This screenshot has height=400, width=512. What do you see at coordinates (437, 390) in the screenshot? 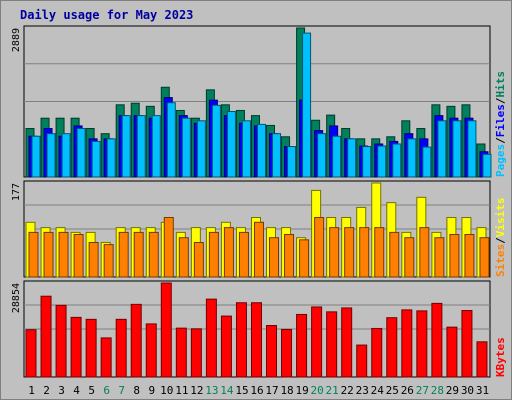
I see `day-tick-label: 28` at bounding box center [437, 390].